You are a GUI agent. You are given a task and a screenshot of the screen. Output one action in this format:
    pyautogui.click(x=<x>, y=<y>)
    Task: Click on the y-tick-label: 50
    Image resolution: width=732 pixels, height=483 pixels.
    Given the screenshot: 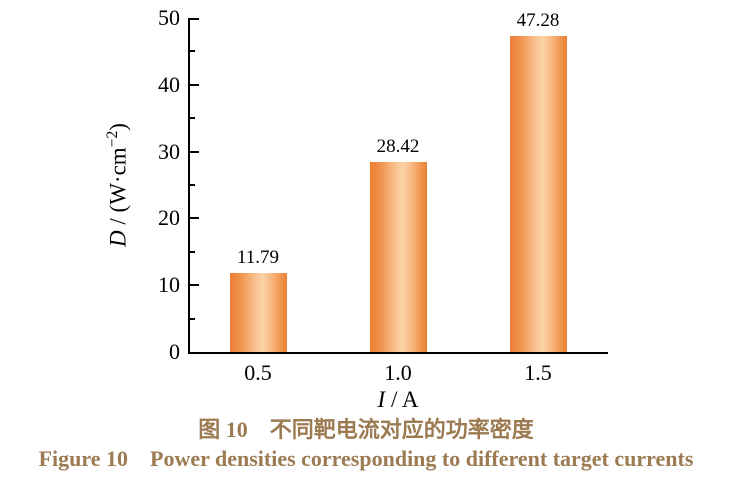 What is the action you would take?
    pyautogui.click(x=169, y=17)
    